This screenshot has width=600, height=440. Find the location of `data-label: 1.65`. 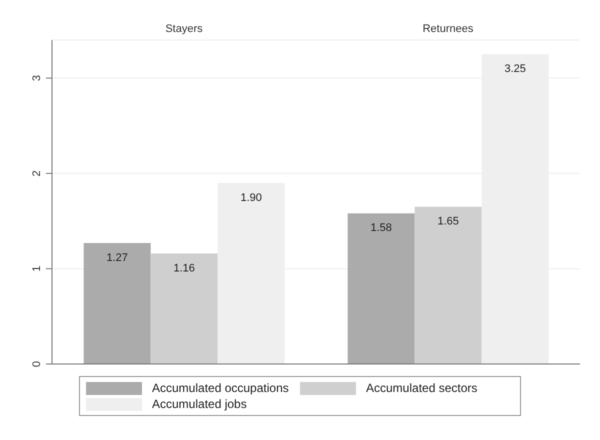

data-label: 1.65 is located at coordinates (448, 222).